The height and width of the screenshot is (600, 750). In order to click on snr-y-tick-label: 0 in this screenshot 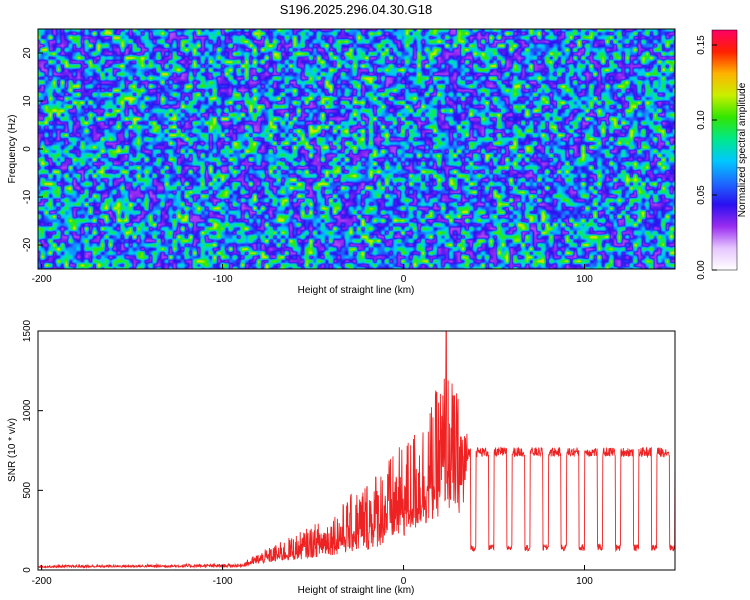, I will do `click(27, 570)`.